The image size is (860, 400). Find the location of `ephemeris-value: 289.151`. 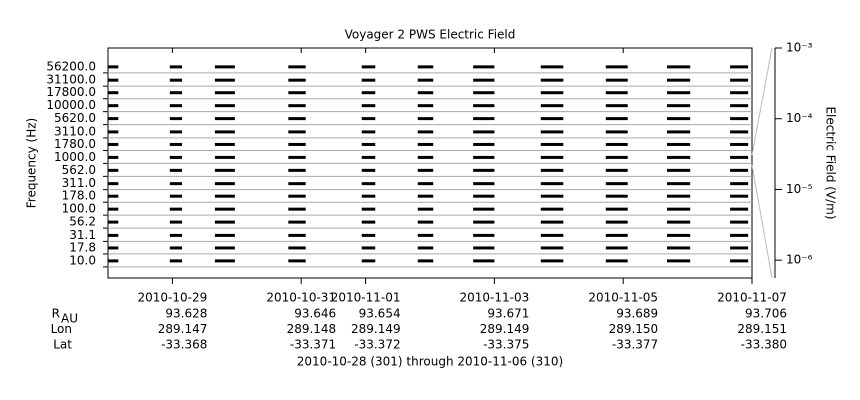

ephemeris-value: 289.151 is located at coordinates (762, 329).